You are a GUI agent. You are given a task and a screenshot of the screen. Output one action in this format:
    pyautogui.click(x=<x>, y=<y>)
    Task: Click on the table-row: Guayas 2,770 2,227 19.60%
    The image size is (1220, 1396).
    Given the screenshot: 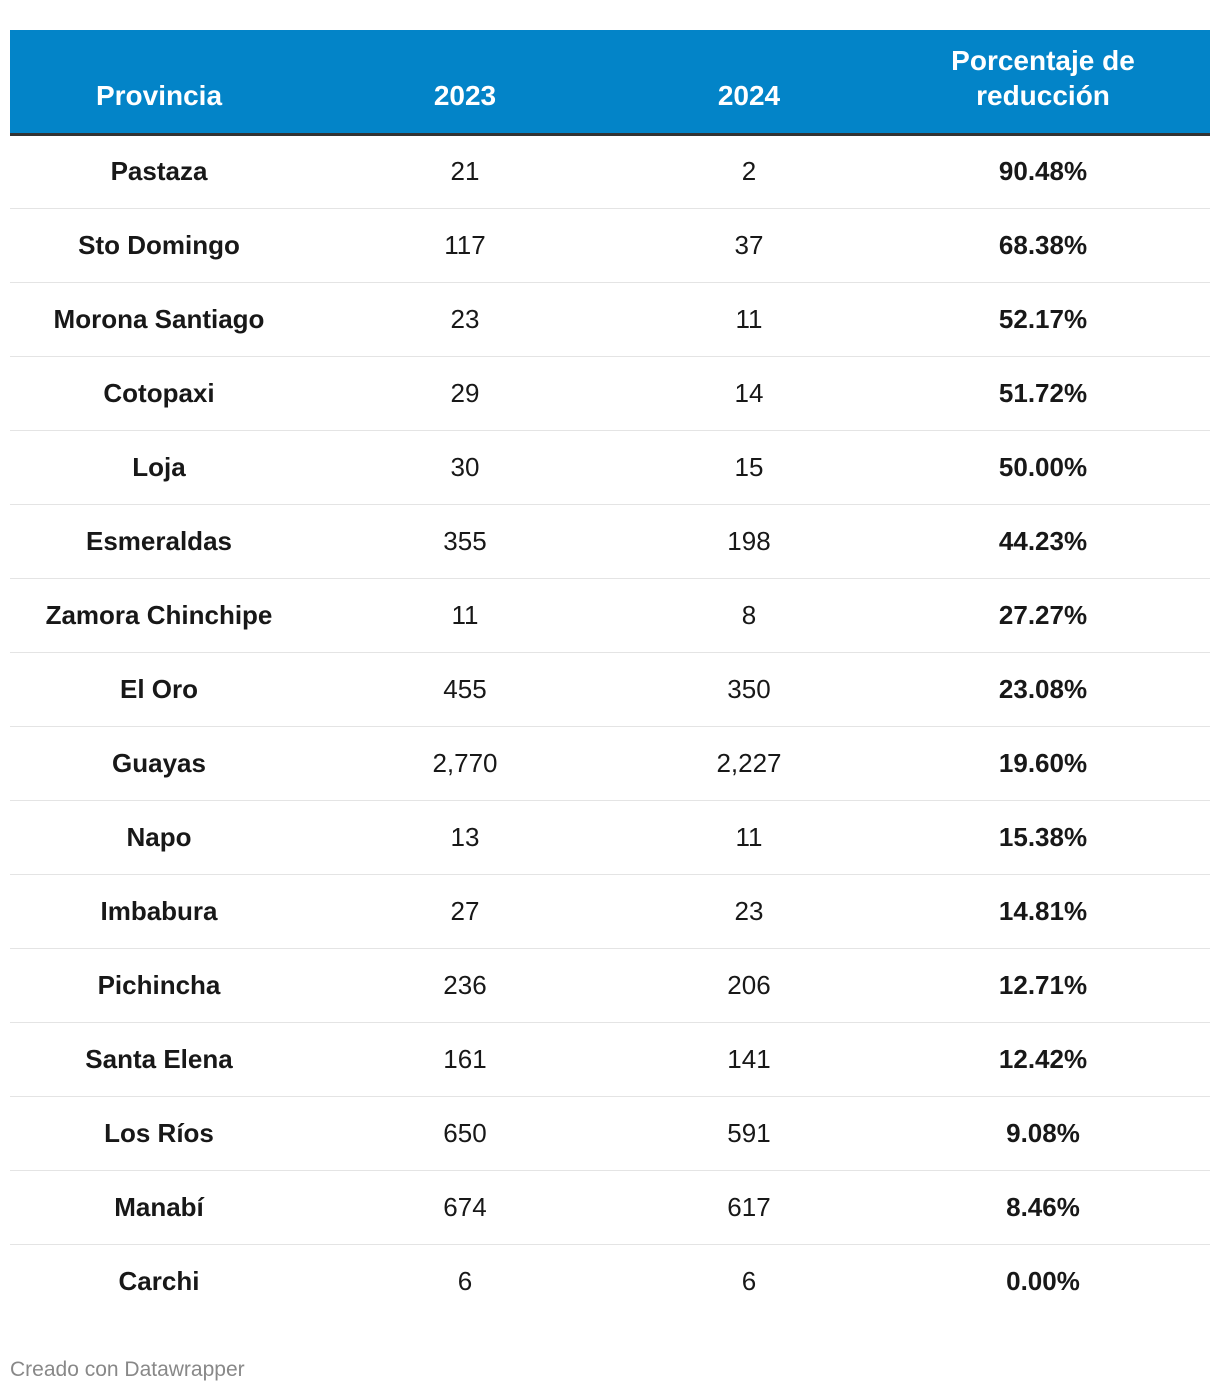 What is the action you would take?
    pyautogui.click(x=610, y=763)
    